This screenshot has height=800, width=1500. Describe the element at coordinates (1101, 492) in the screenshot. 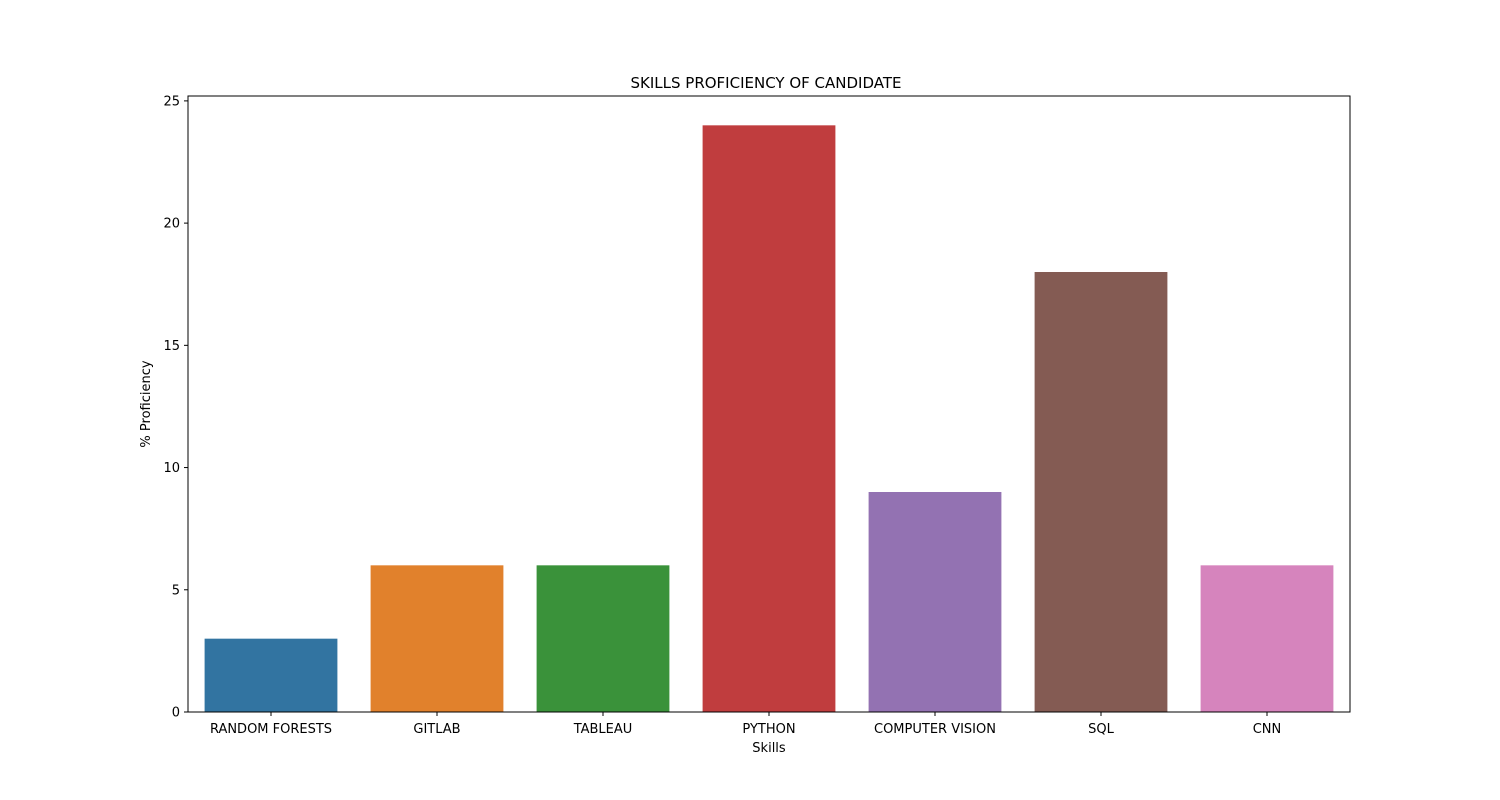

I see `bar-sql` at that location.